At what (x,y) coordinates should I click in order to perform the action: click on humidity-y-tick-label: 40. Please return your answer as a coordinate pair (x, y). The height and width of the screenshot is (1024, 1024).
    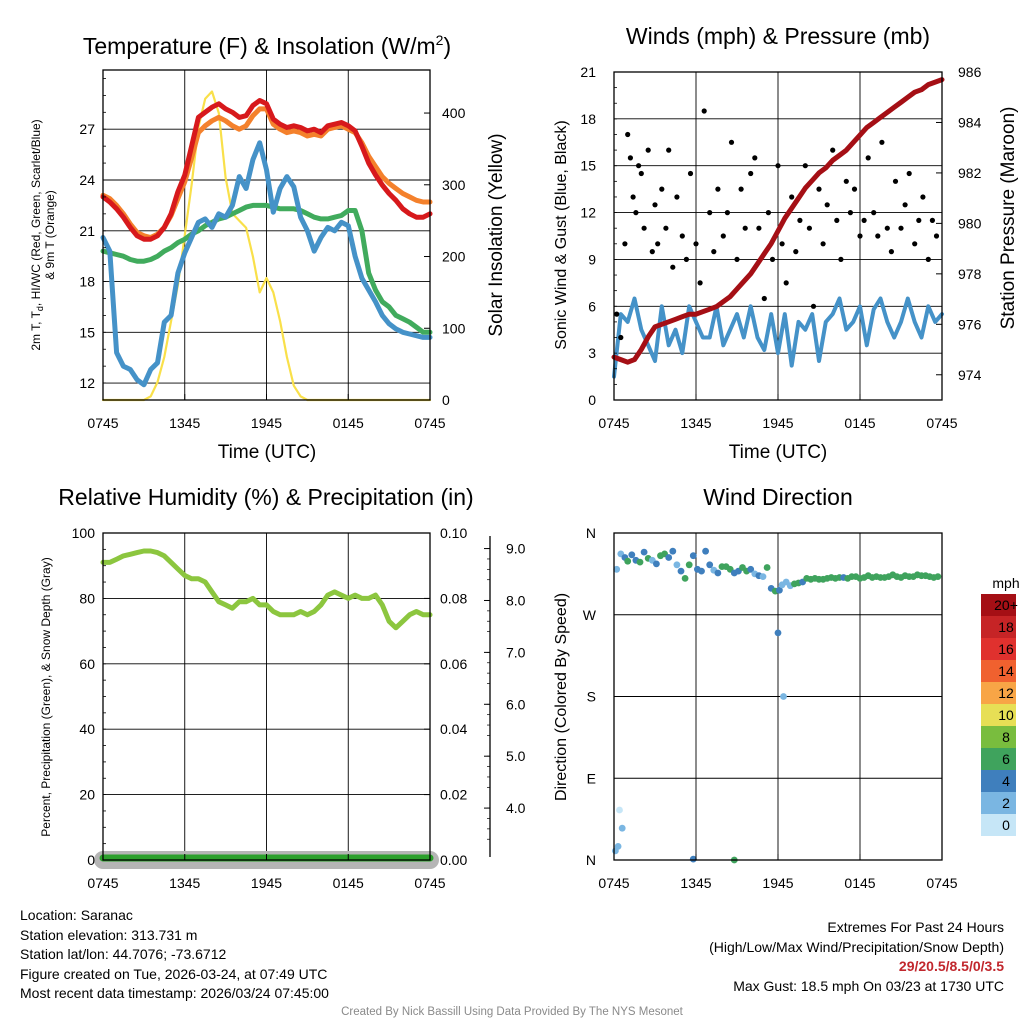
    Looking at the image, I should click on (87, 729).